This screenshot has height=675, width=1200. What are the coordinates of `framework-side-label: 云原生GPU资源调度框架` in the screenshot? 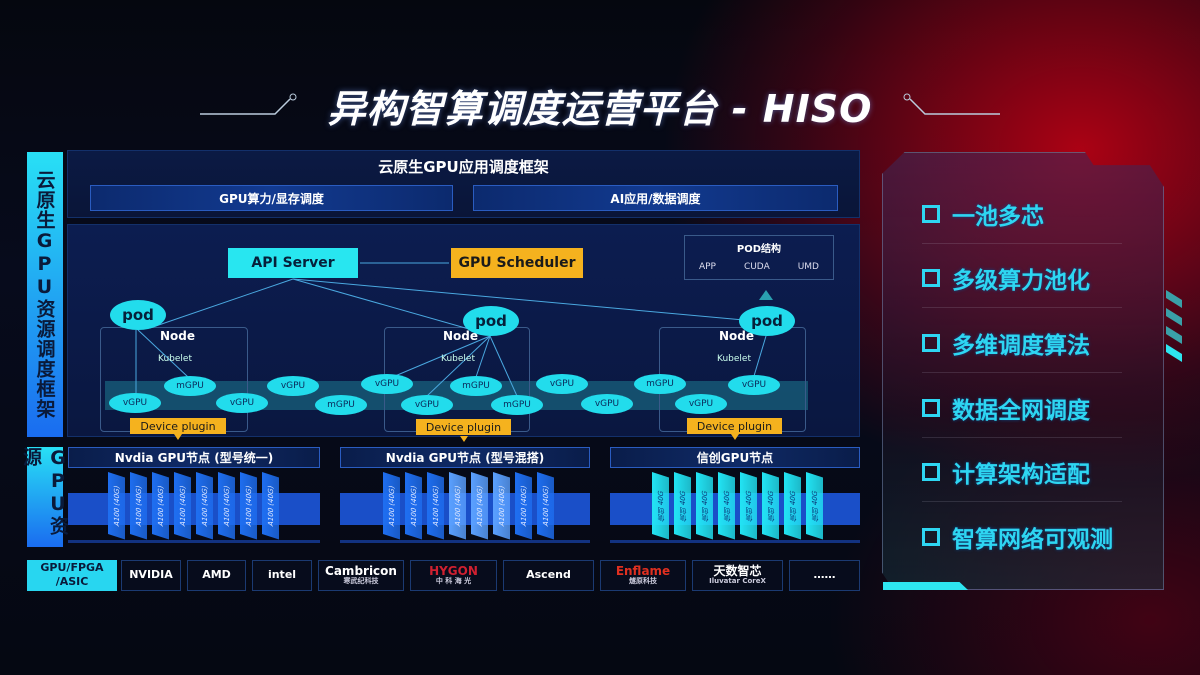 It's located at (45, 294).